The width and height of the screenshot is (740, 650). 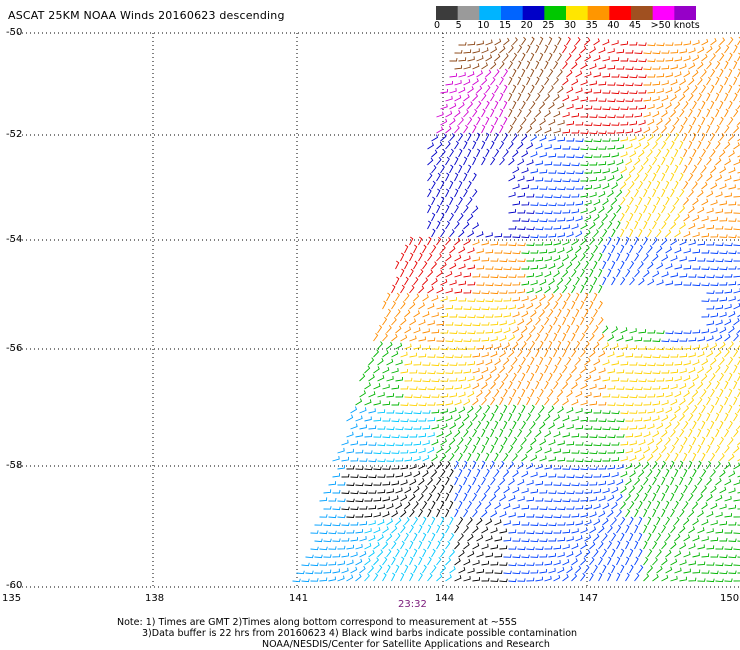 What do you see at coordinates (14, 585) in the screenshot?
I see `lat-tick-60: -60` at bounding box center [14, 585].